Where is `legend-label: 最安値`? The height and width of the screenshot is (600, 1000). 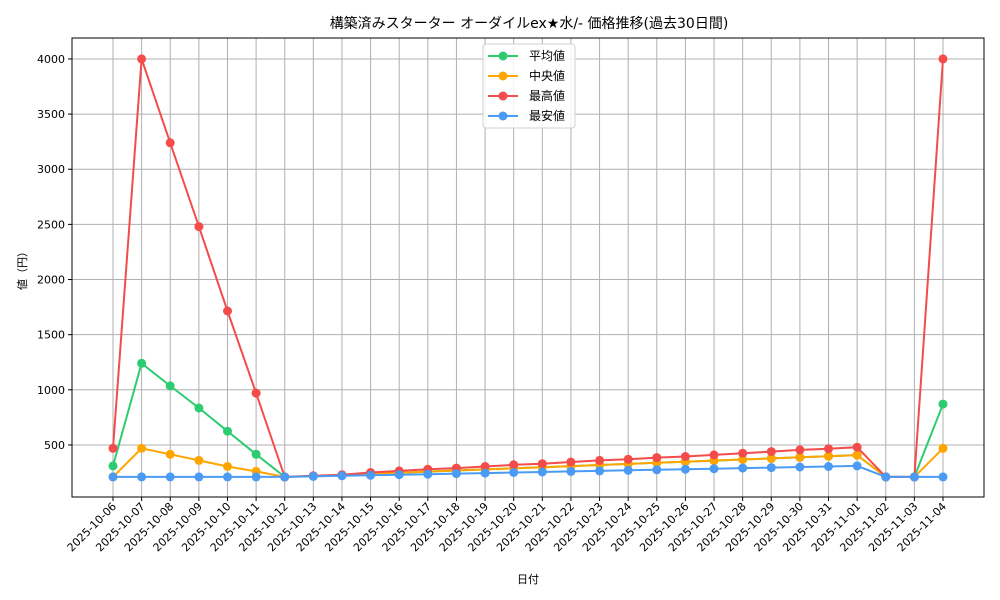 legend-label: 最安値 is located at coordinates (547, 115).